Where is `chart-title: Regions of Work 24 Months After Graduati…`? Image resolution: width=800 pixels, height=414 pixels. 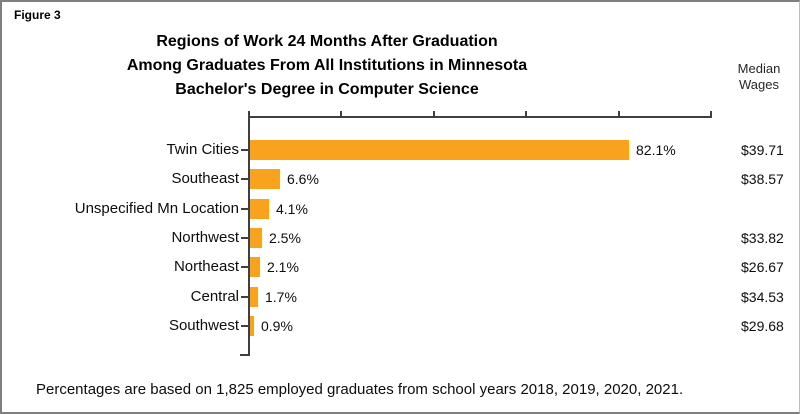
chart-title: Regions of Work 24 Months After Graduati… is located at coordinates (327, 66).